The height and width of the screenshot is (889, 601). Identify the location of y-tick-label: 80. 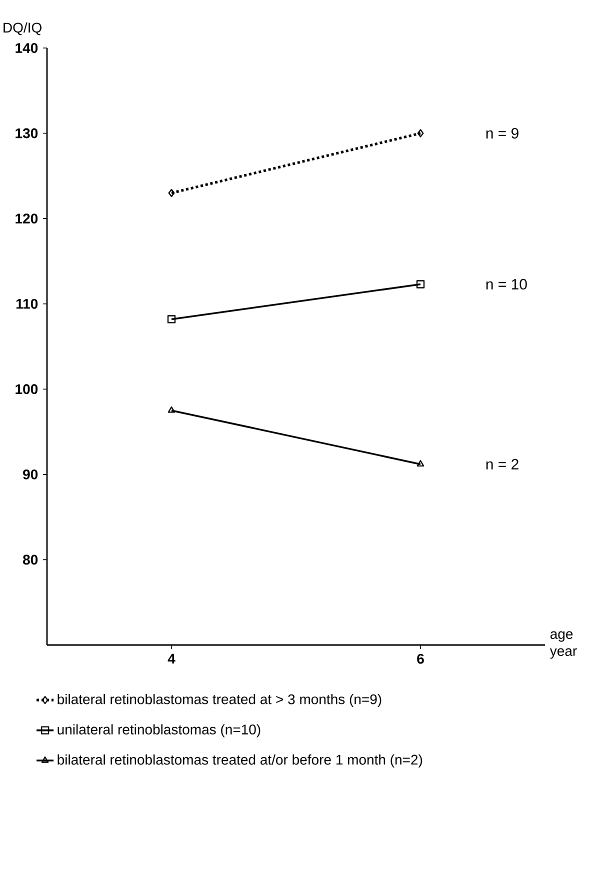
(30, 559).